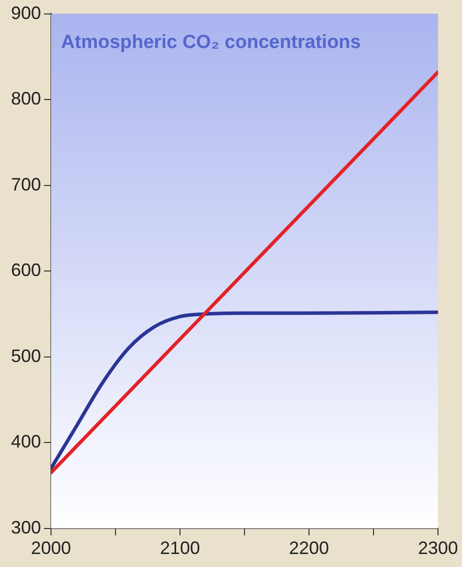  What do you see at coordinates (26, 527) in the screenshot?
I see `y-tick-label: 300` at bounding box center [26, 527].